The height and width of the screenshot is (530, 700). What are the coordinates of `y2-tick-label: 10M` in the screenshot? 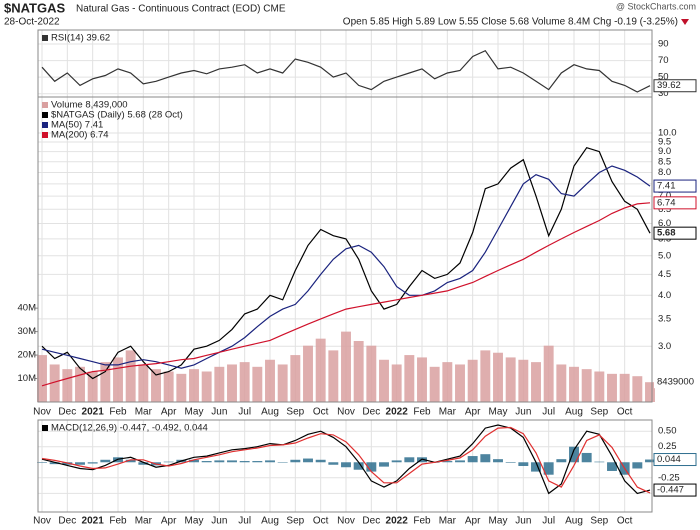 It's located at (27, 378).